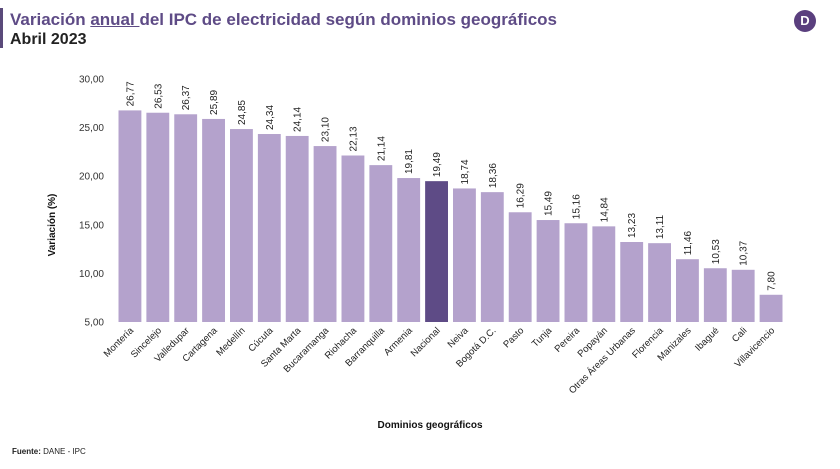 This screenshot has width=840, height=469. Describe the element at coordinates (325, 234) in the screenshot. I see `bar-bucaramanga` at that location.